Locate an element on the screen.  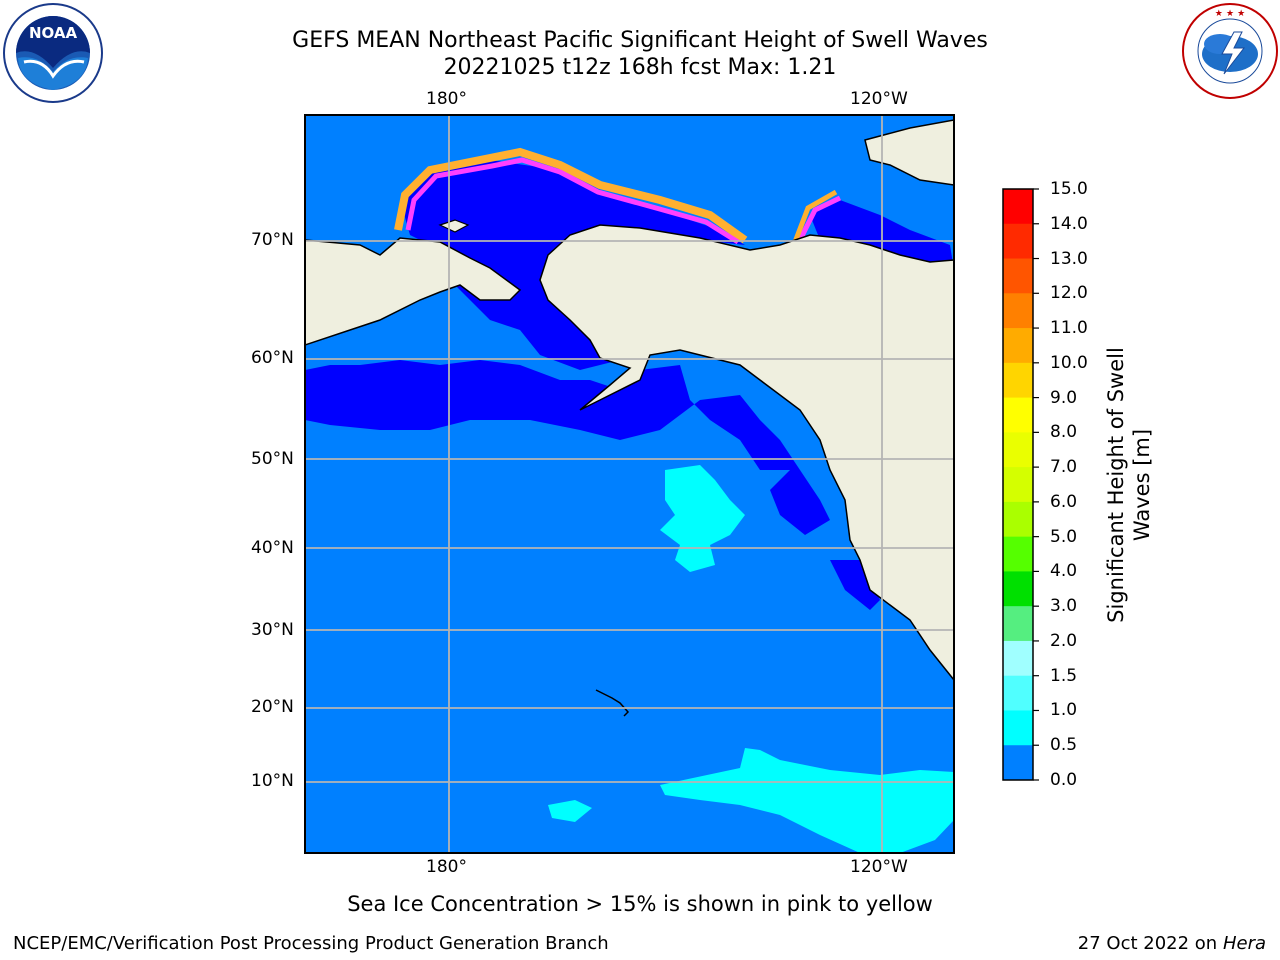
lon-label-bottom-180: 180° is located at coordinates (446, 867).